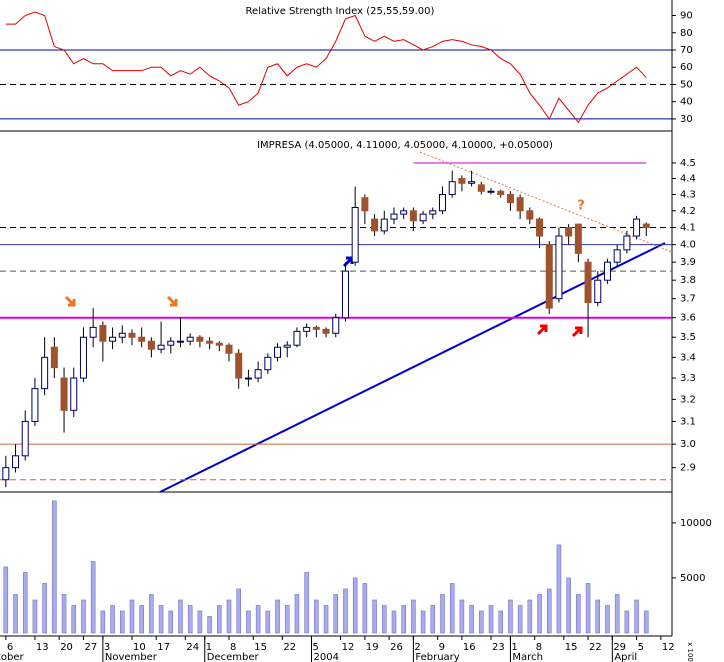 The height and width of the screenshot is (662, 724). Describe the element at coordinates (688, 211) in the screenshot. I see `y-tick-label: 4.2` at that location.